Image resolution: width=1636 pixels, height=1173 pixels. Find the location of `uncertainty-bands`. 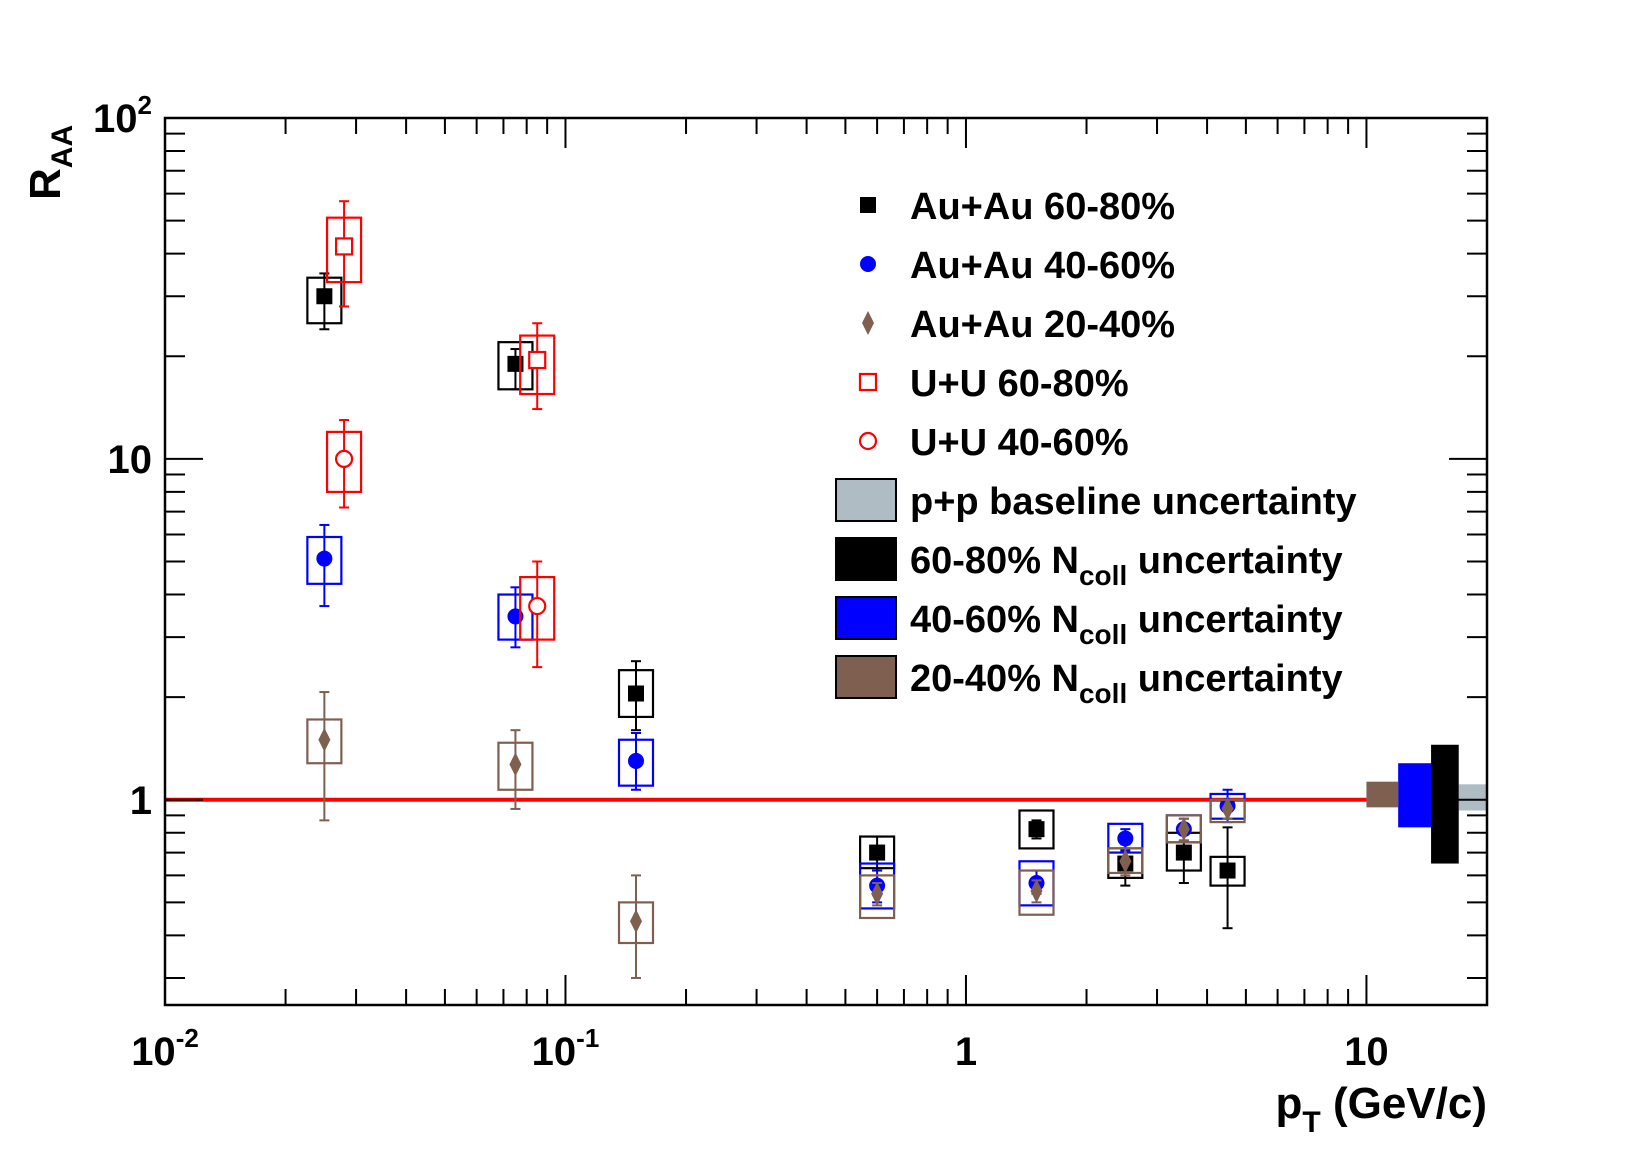

uncertainty-bands is located at coordinates (1426, 804).